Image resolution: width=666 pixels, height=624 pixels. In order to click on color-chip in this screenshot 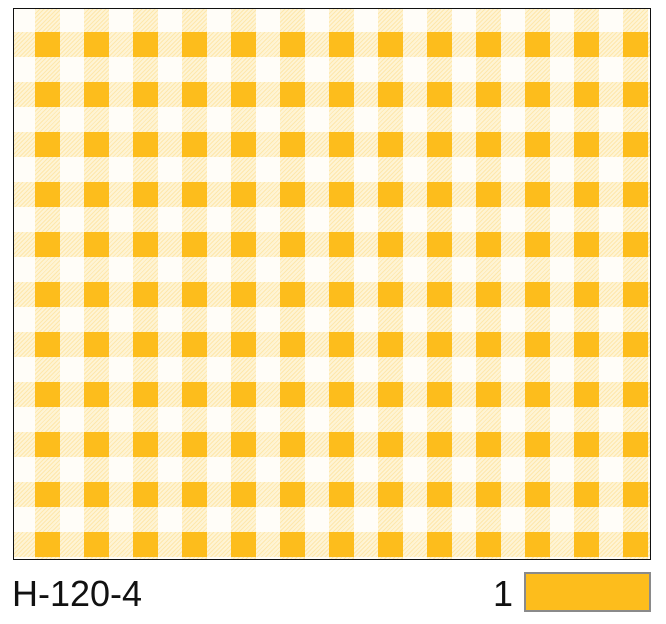, I will do `click(587, 592)`.